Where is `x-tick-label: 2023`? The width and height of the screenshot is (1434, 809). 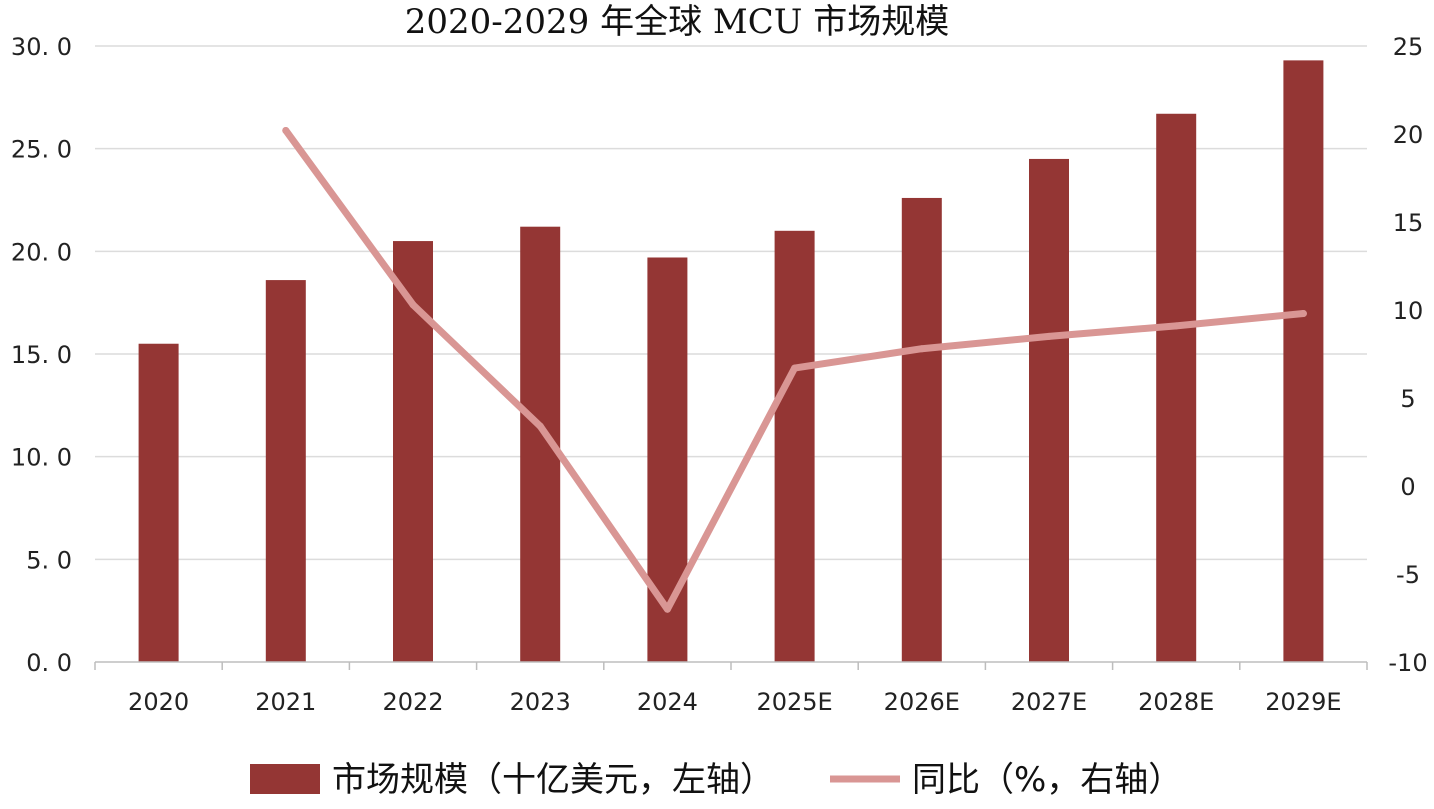
x-tick-label: 2023 is located at coordinates (540, 702).